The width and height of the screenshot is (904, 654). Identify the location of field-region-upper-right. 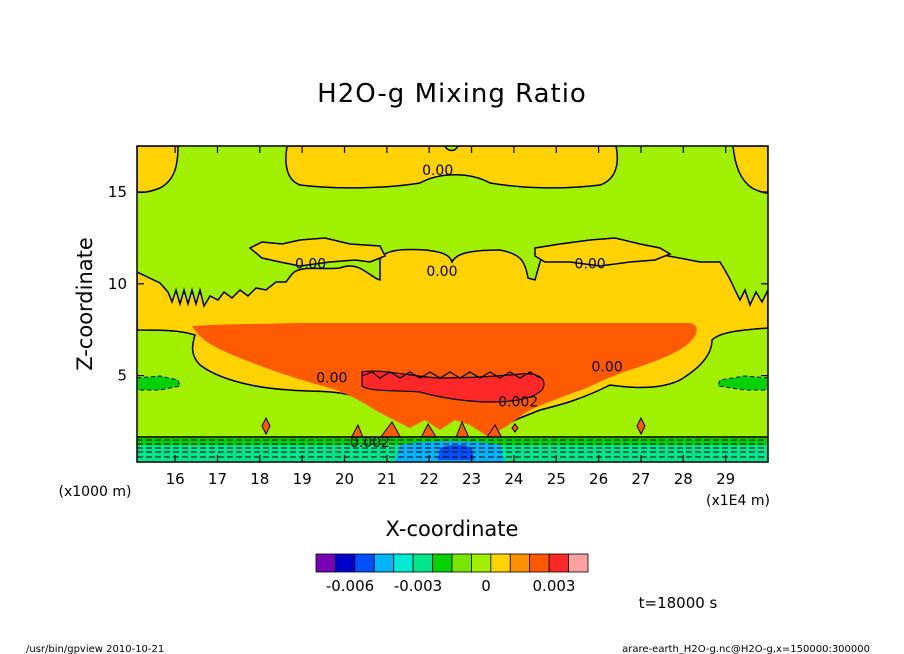
(750, 170).